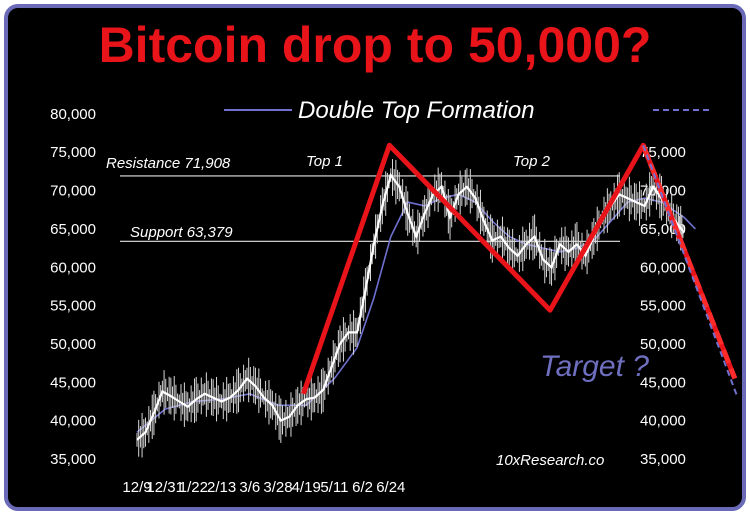 The height and width of the screenshot is (513, 750). Describe the element at coordinates (73, 306) in the screenshot. I see `left-y-tick-label: 55,000` at that location.